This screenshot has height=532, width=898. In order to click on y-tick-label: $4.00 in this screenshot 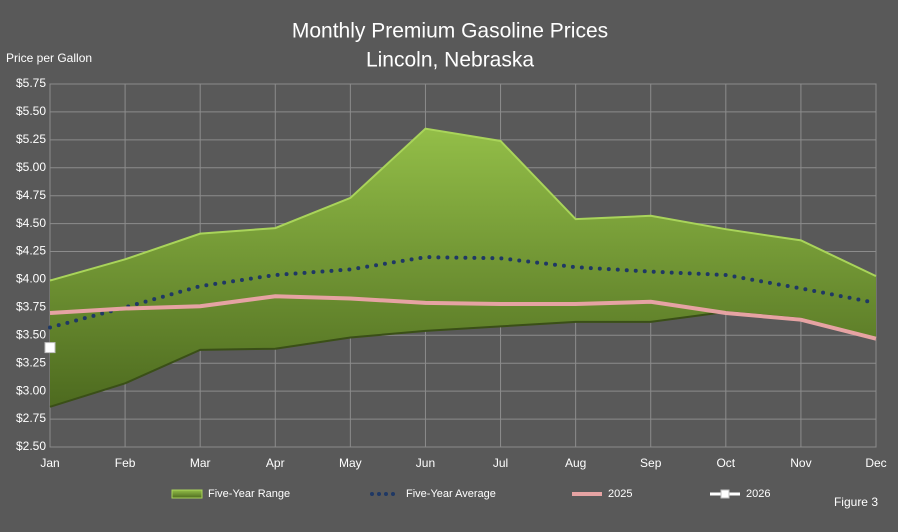, I will do `click(31, 279)`.